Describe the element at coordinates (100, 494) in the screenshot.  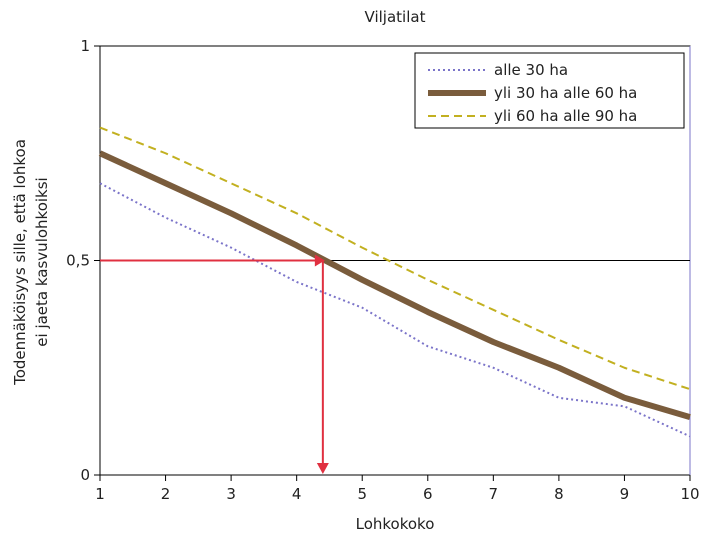
I see `x-tick-label: 1` at that location.